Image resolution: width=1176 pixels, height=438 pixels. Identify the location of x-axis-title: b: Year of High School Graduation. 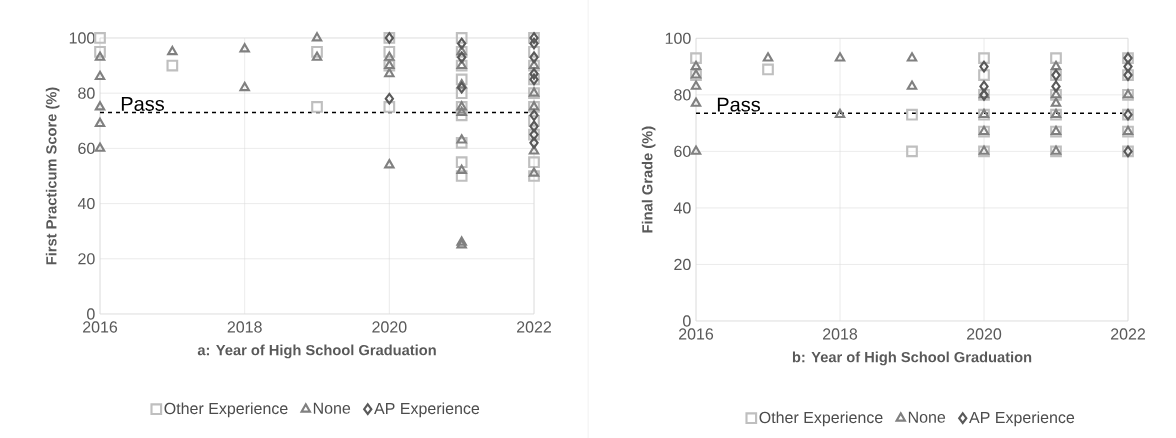
(912, 358).